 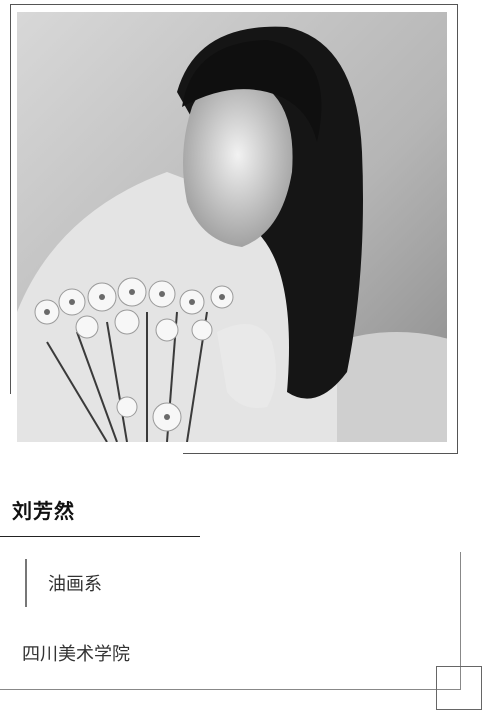 I want to click on photo-frame-left-line, so click(x=10, y=199).